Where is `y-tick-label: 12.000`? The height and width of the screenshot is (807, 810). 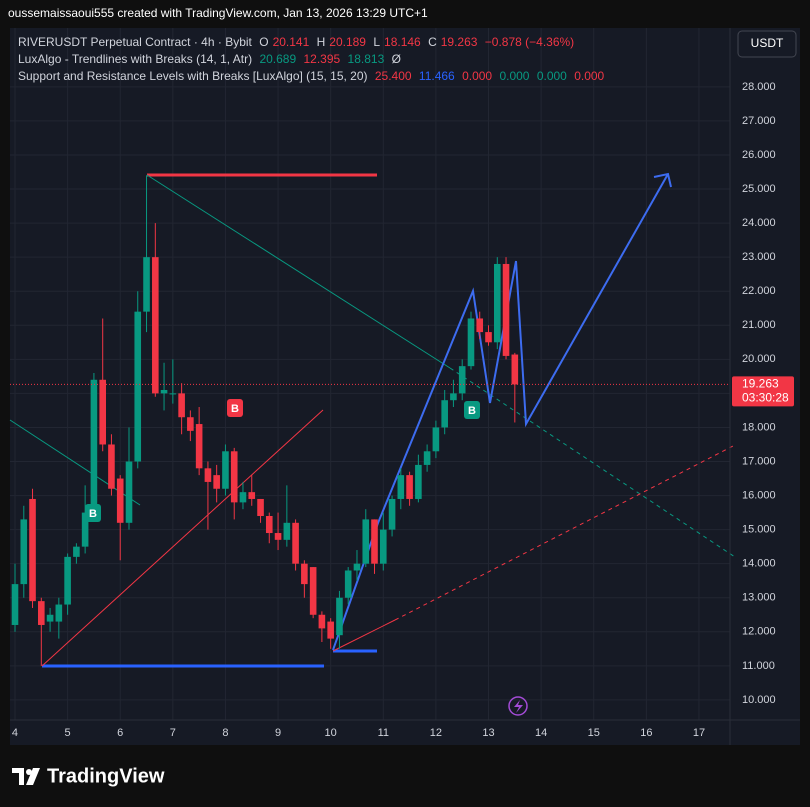
y-tick-label: 12.000 is located at coordinates (759, 632).